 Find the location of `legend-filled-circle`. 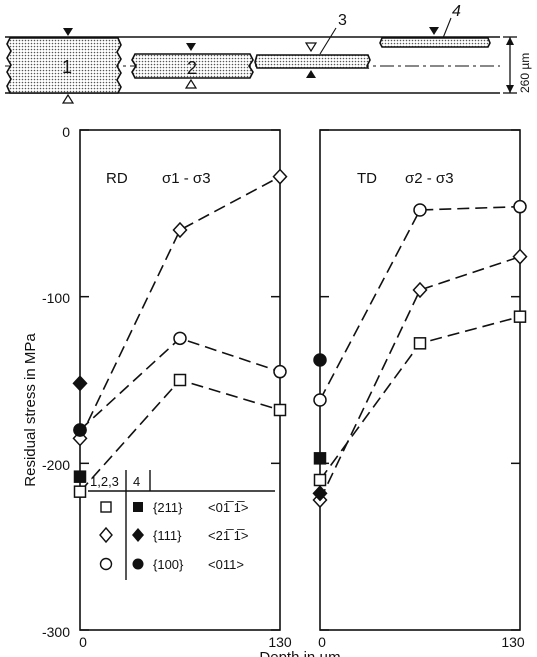

legend-filled-circle is located at coordinates (138, 564).